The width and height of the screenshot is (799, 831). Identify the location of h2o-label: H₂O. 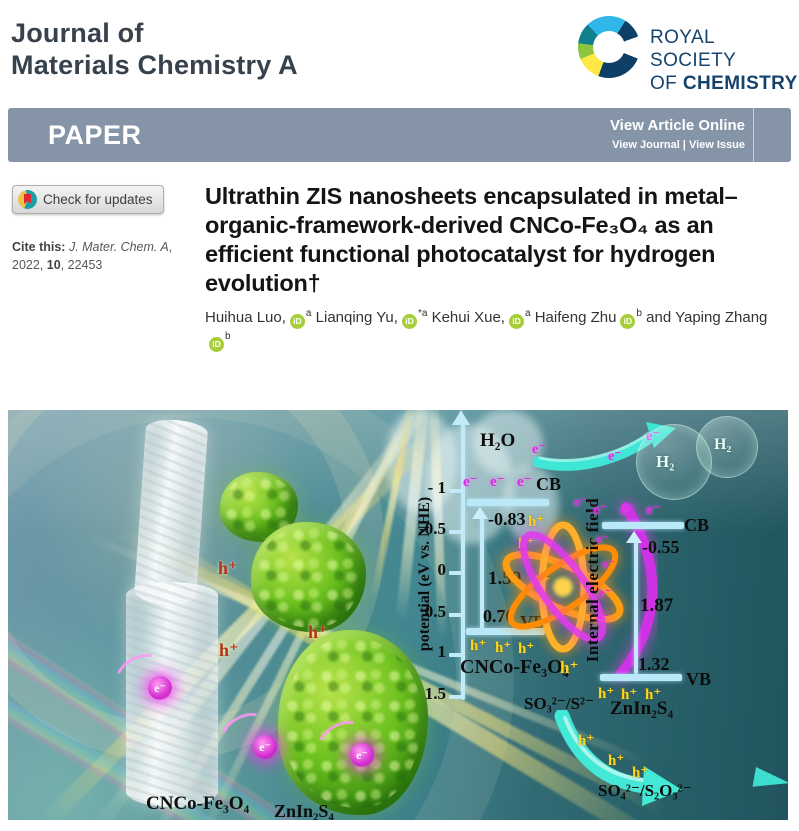
(498, 440).